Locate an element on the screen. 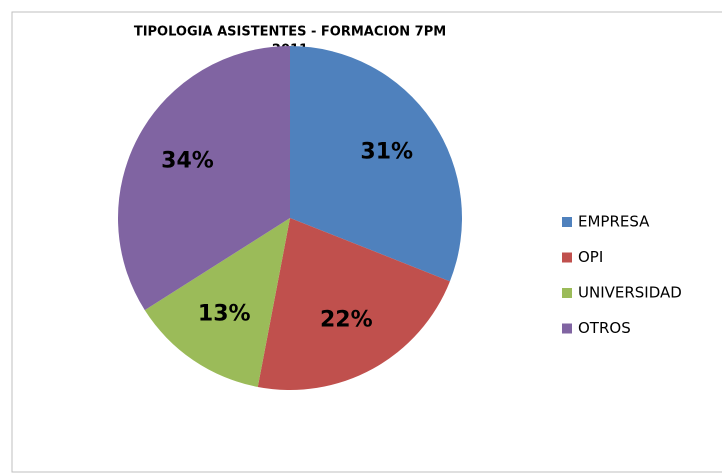 Image resolution: width=722 pixels, height=475 pixels. chart-title: TIPOLOGIA ASISTENTES - FORMACION 7PM is located at coordinates (290, 32).